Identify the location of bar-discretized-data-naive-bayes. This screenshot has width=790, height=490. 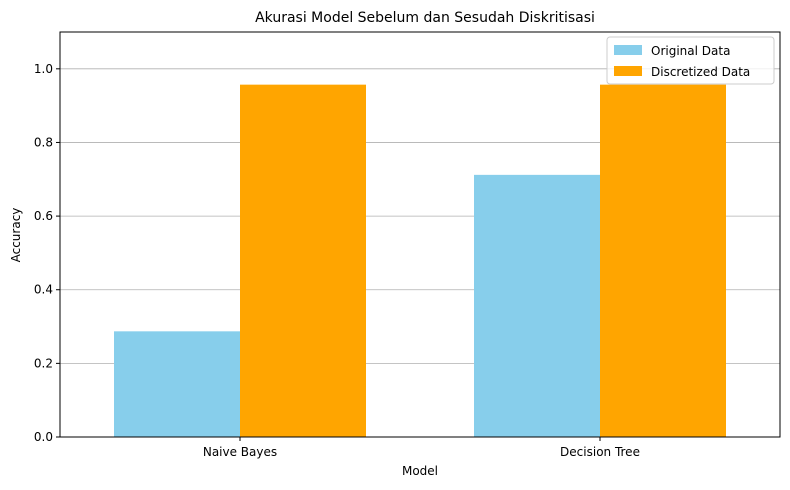
(303, 261).